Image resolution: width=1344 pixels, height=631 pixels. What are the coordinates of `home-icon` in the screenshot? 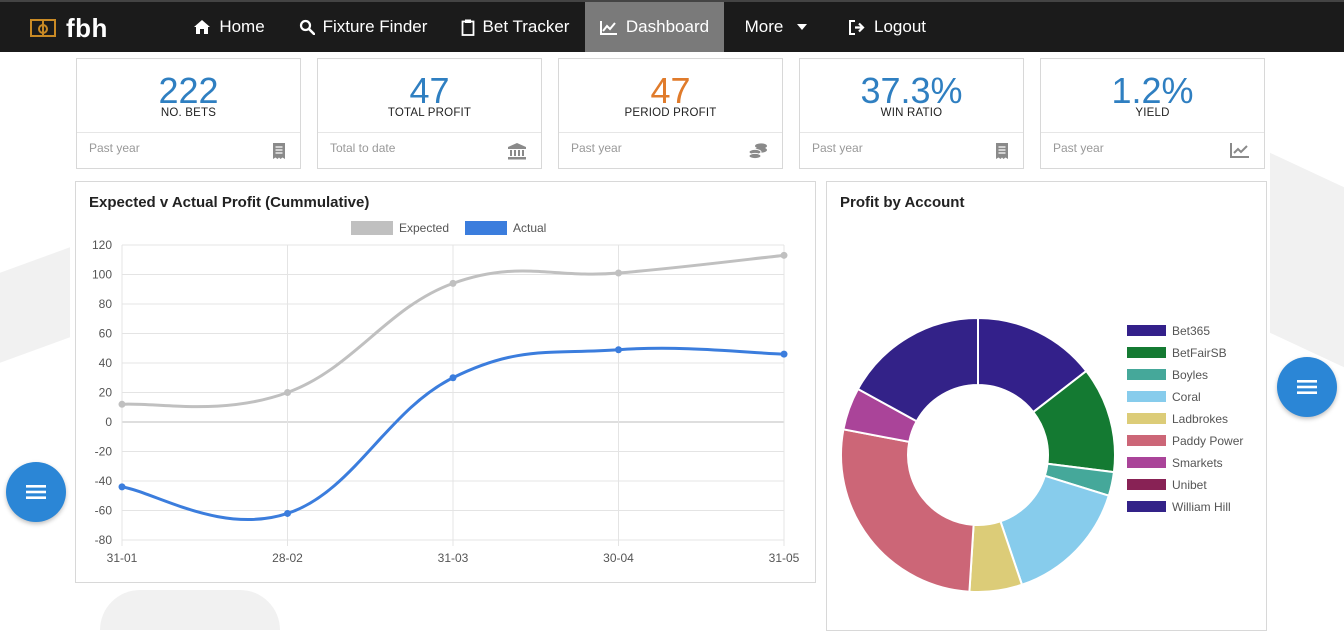 It's located at (202, 27).